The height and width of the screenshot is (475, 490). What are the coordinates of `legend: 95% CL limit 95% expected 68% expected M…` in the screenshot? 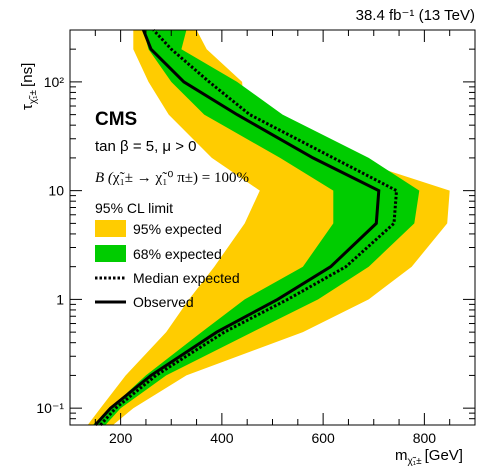 It's located at (167, 255).